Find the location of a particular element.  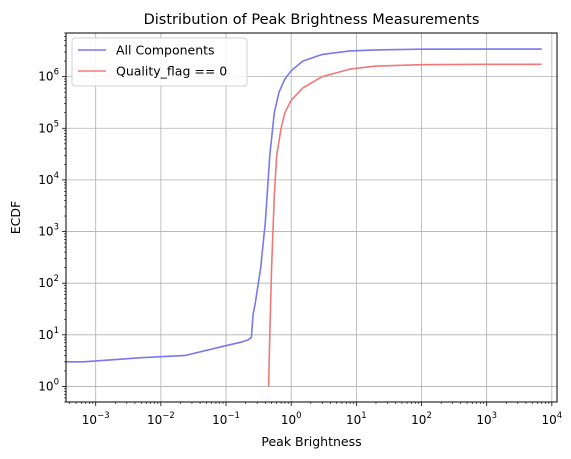

legend-box is located at coordinates (159, 62).